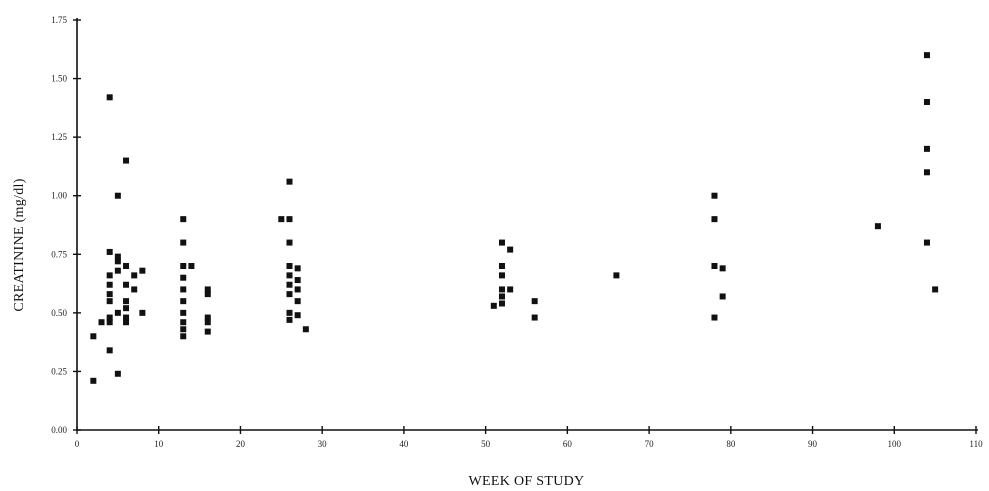  I want to click on x-tick-label: 50, so click(486, 444).